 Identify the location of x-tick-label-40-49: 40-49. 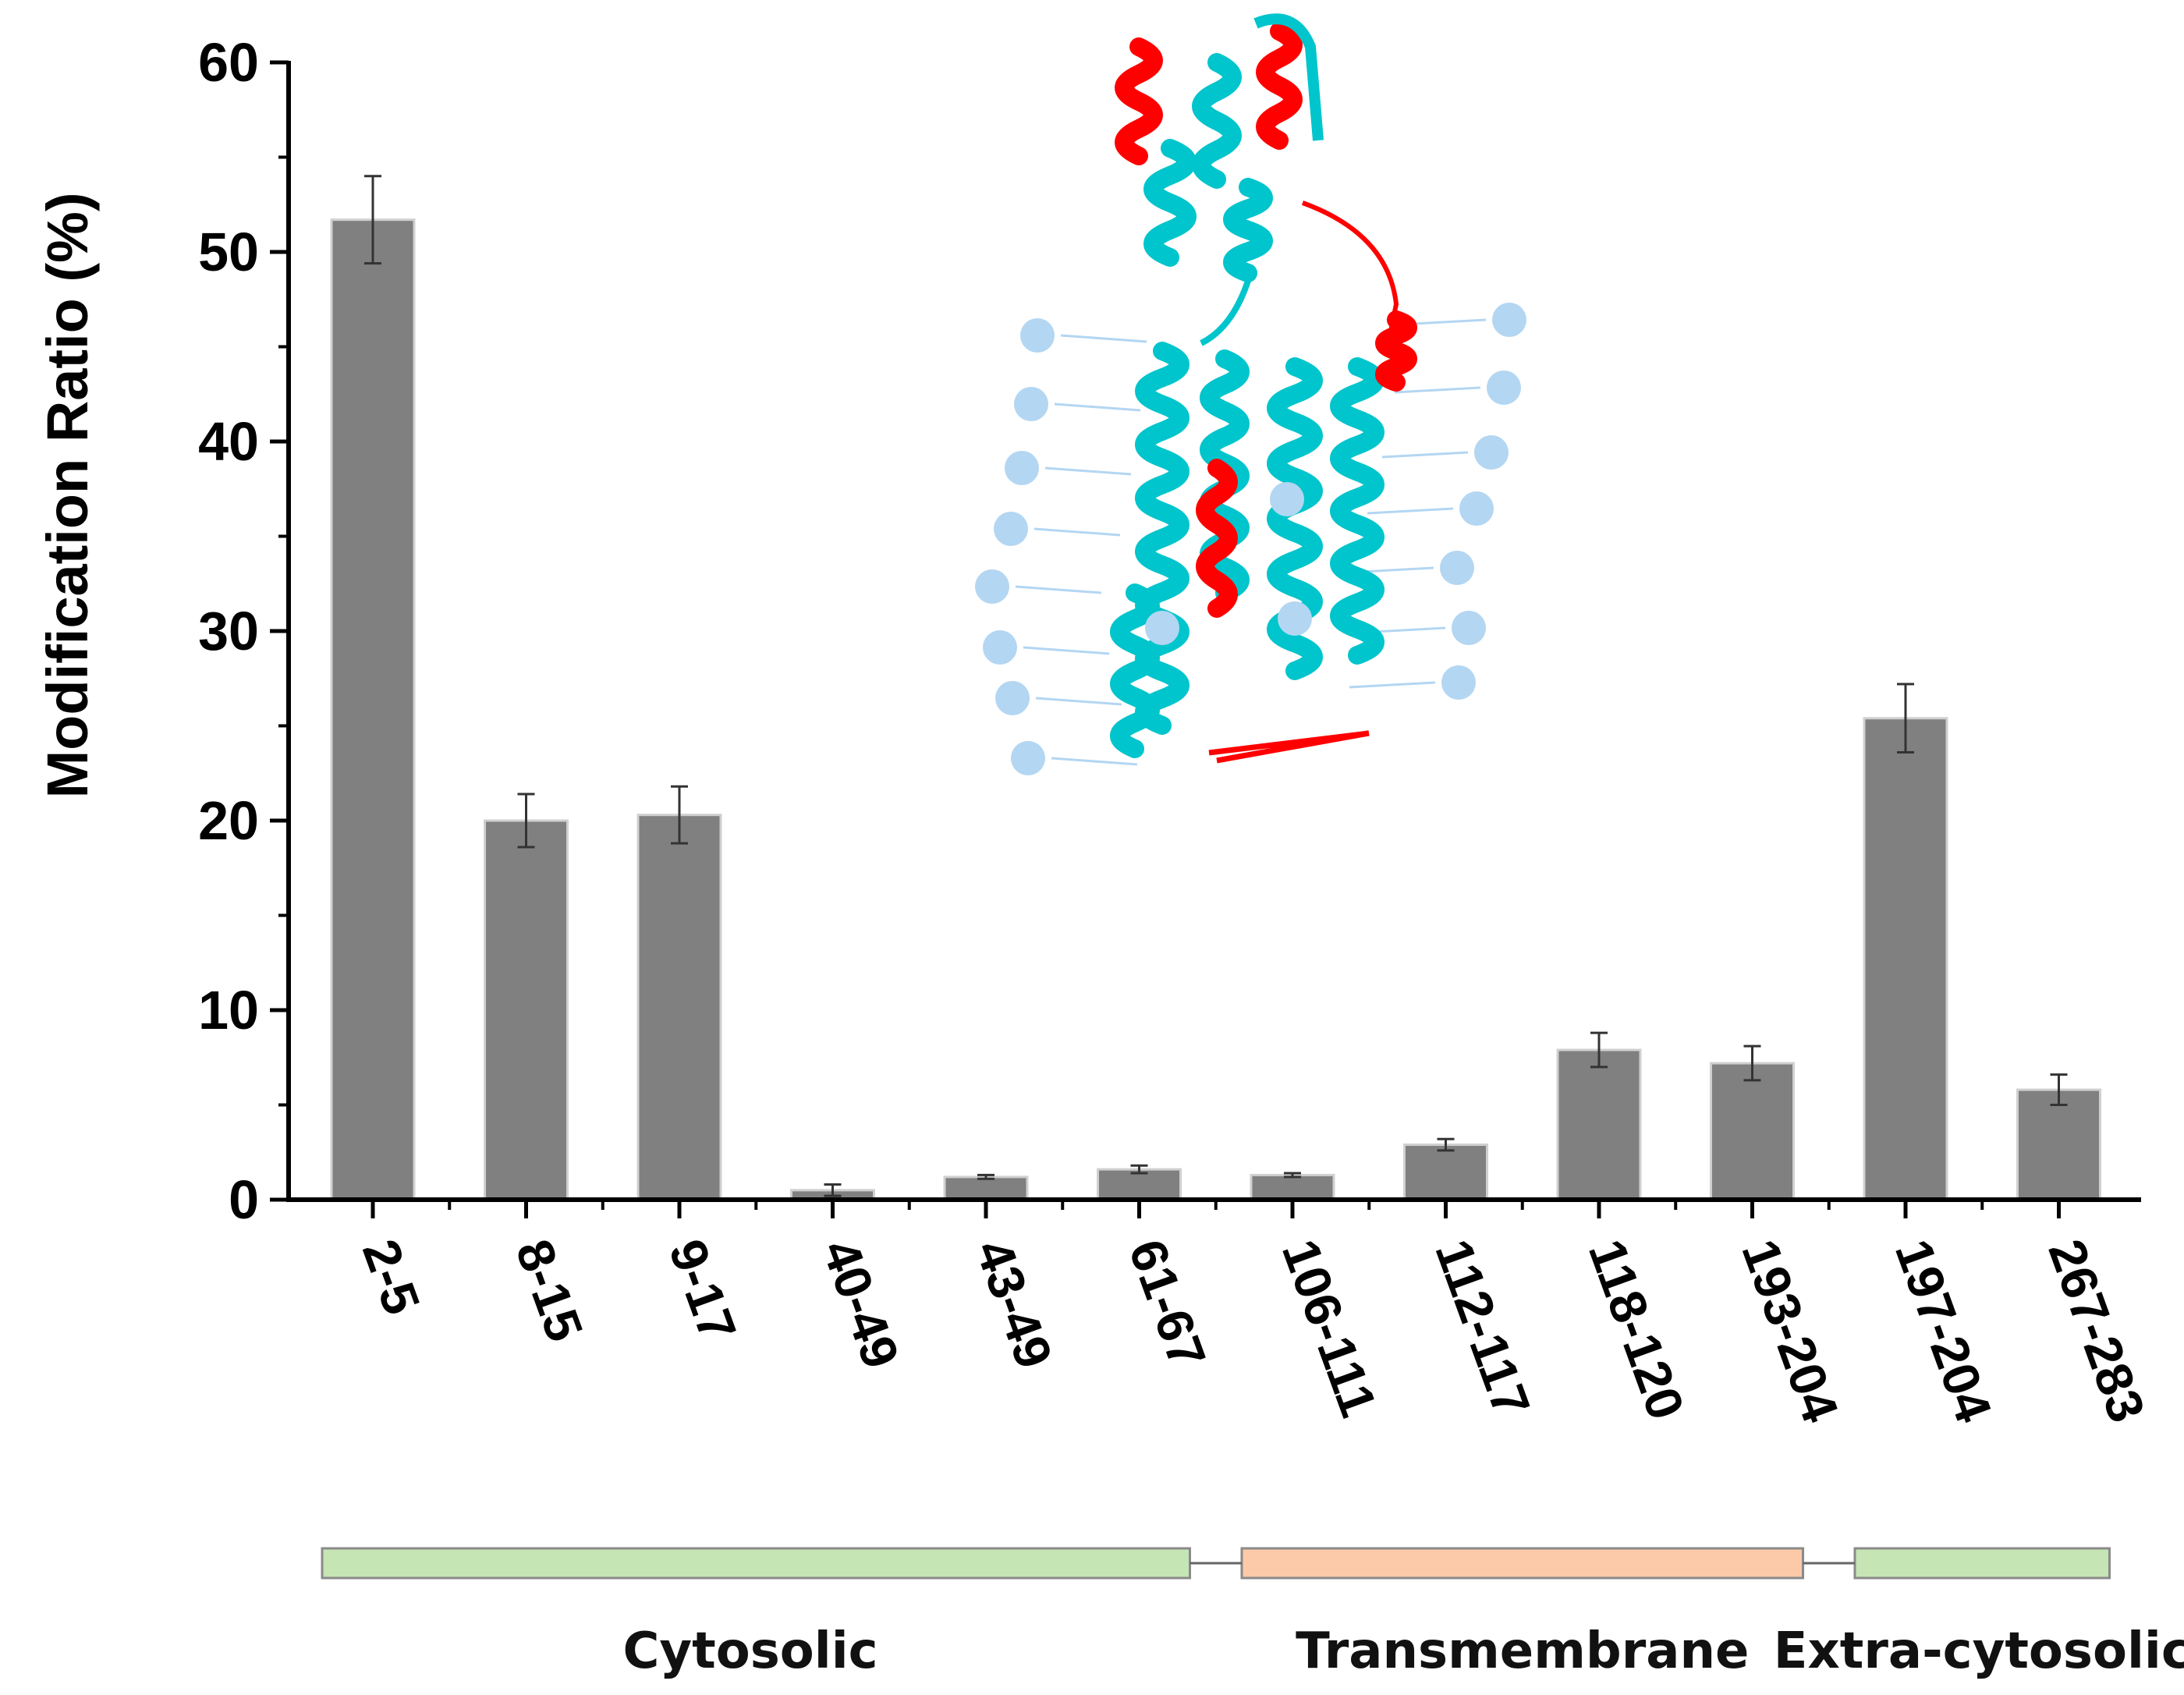
(861, 1304).